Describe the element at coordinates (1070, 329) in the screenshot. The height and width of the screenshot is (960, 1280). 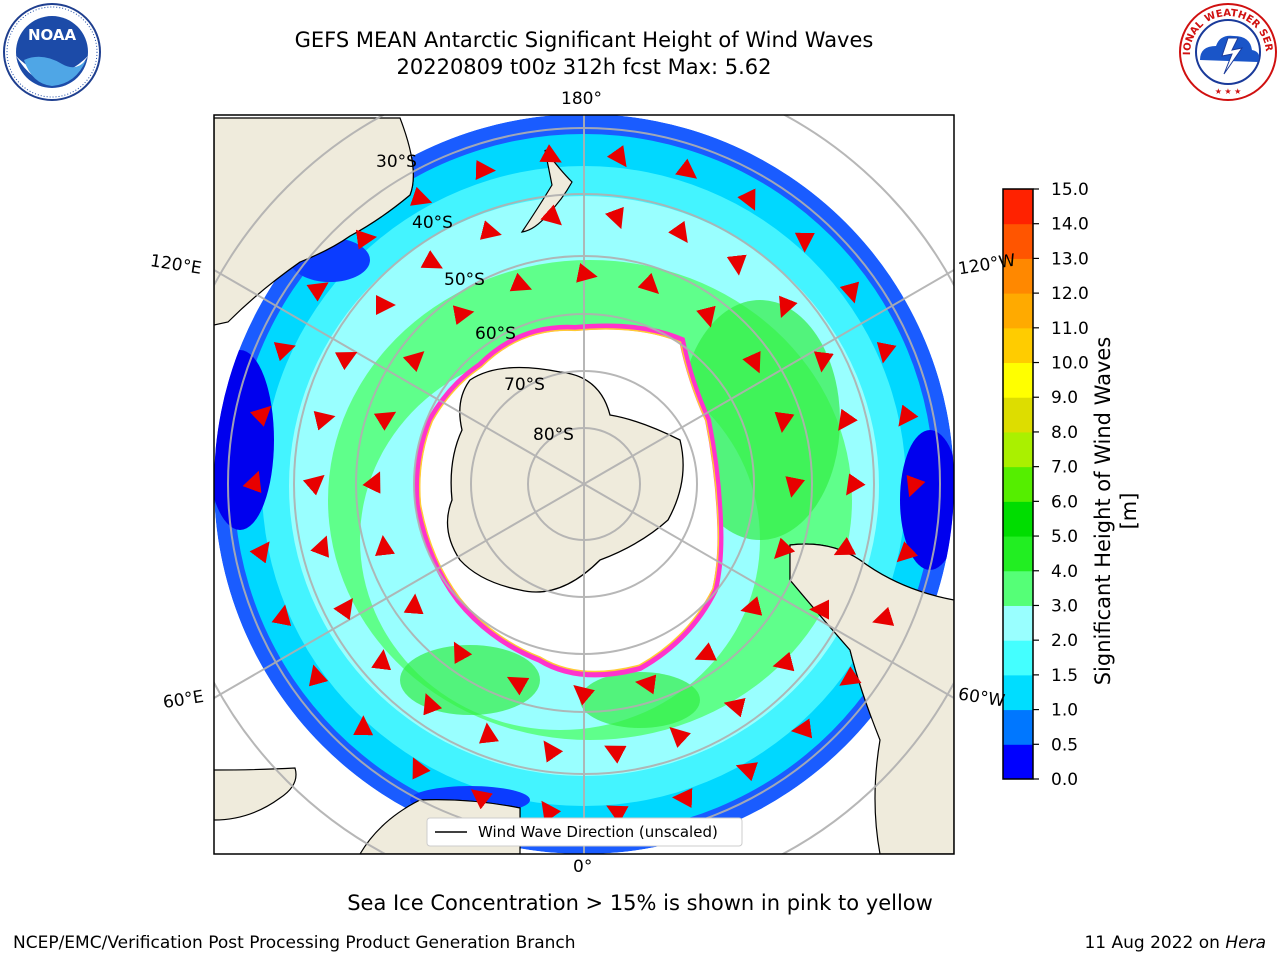
I see `colorbar-tick-label: 11.0` at that location.